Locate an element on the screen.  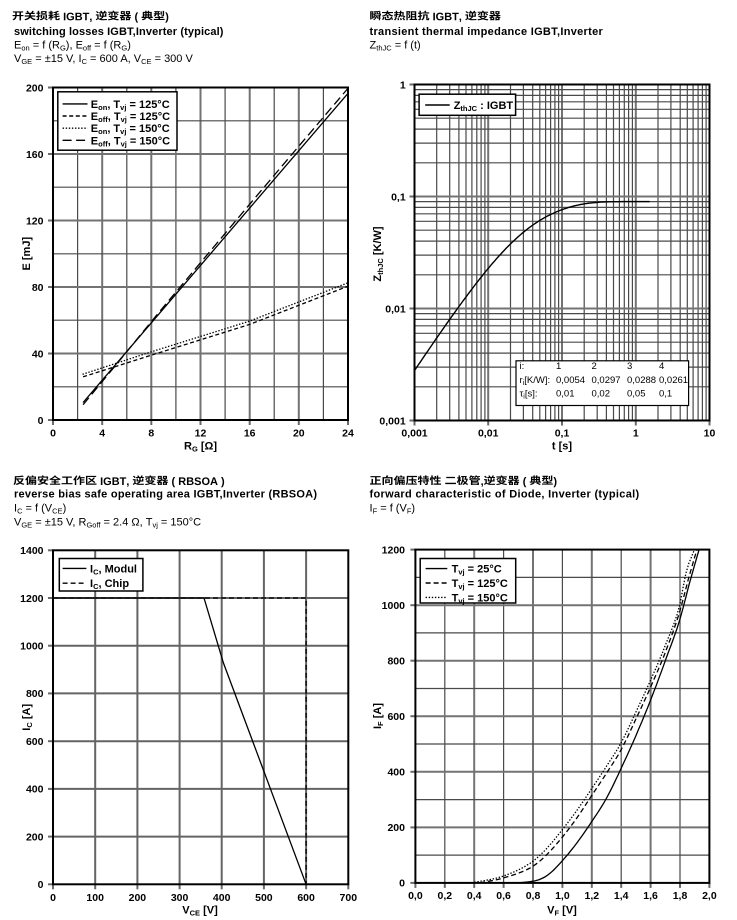
svg-text: 0,0261 is located at coordinates (673, 380).